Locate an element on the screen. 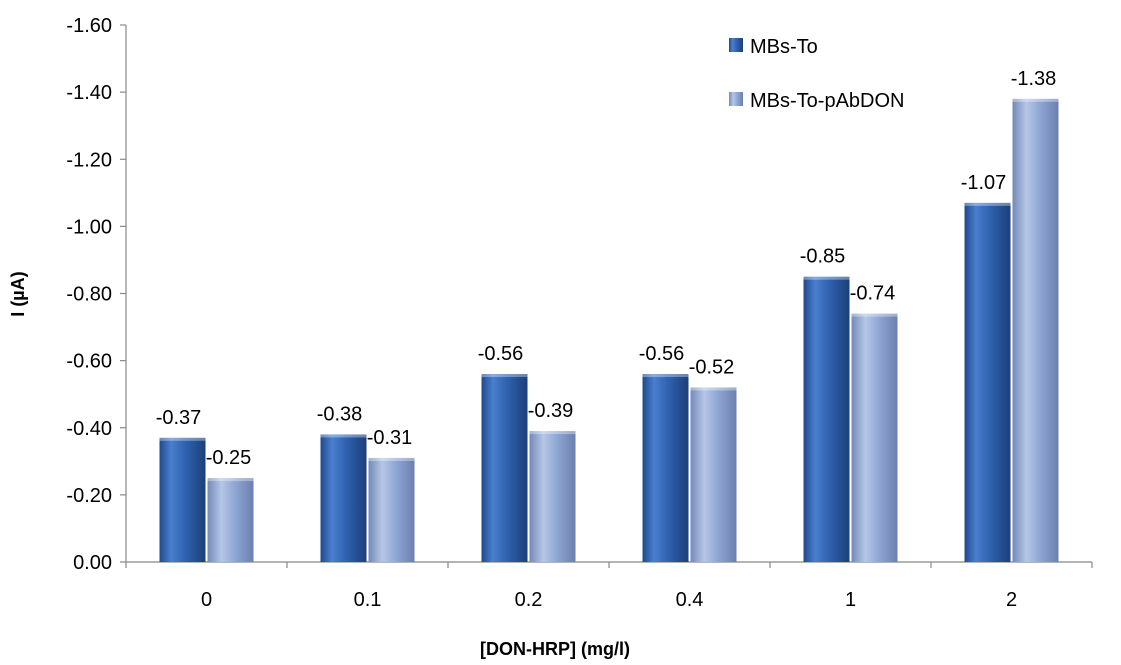  x-tick-label: 0 is located at coordinates (206, 600).